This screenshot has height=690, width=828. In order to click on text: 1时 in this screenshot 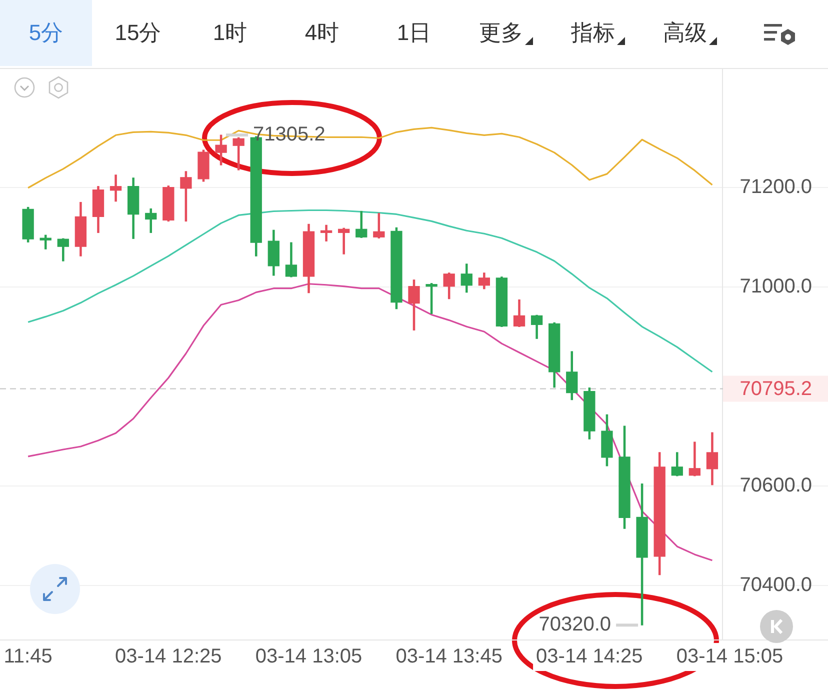, I will do `click(230, 33)`.